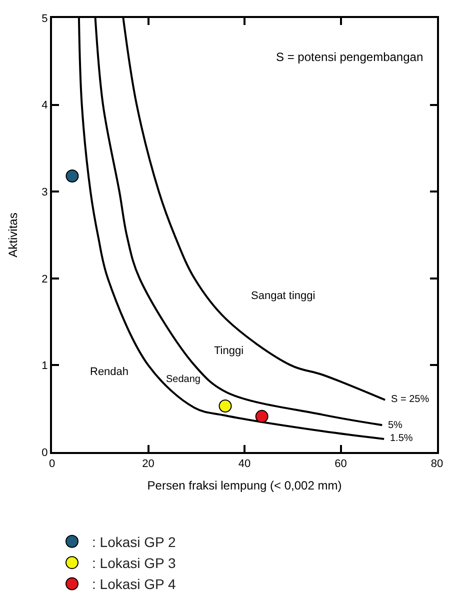  What do you see at coordinates (229, 351) in the screenshot?
I see `annotation: Tinggi` at bounding box center [229, 351].